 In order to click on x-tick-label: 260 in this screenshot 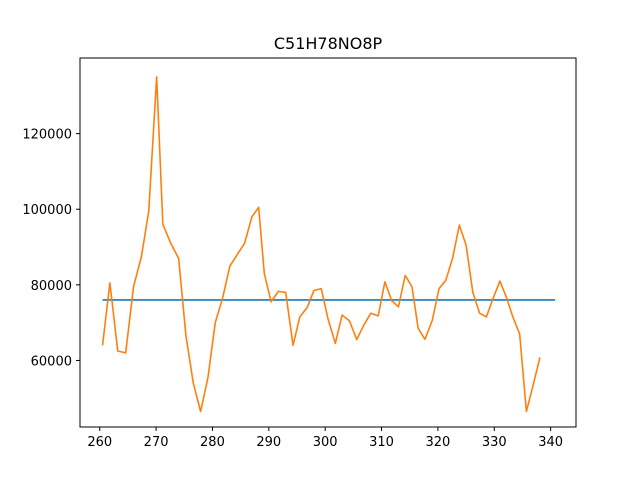, I will do `click(99, 442)`.